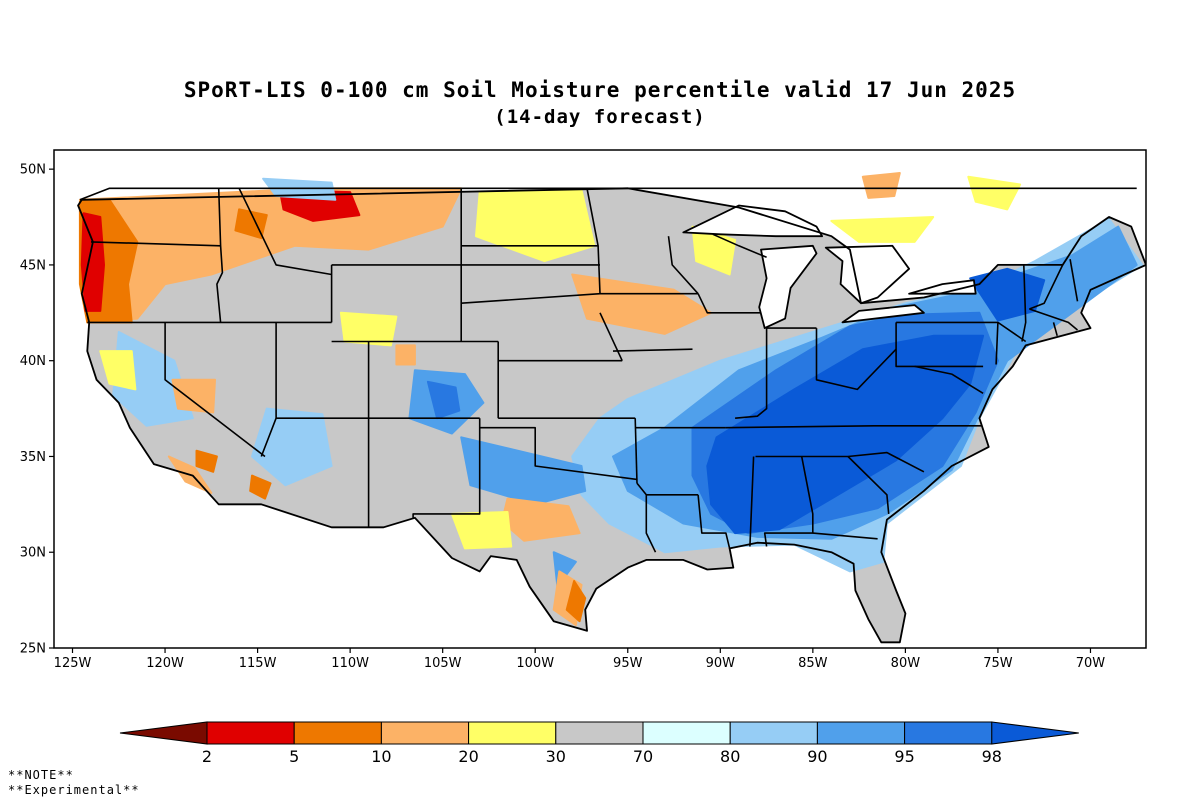 The width and height of the screenshot is (1200, 800). What do you see at coordinates (258, 663) in the screenshot?
I see `lon-tick-label: 115W` at bounding box center [258, 663].